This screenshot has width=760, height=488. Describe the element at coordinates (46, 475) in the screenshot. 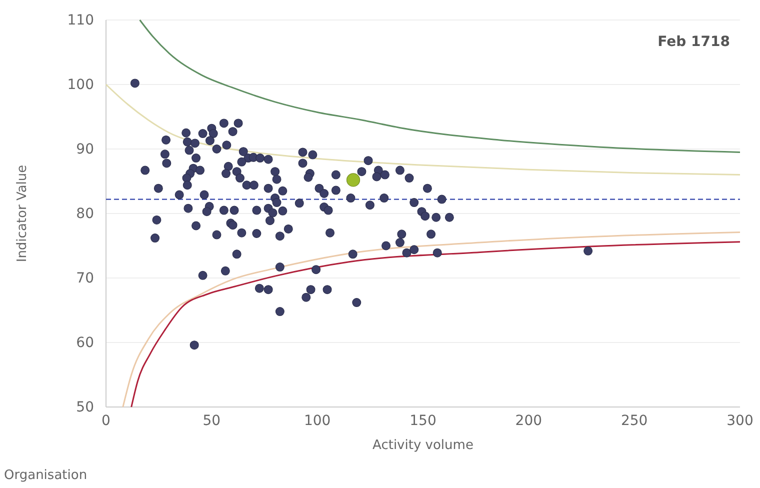

I see `text: Organisation` at that location.